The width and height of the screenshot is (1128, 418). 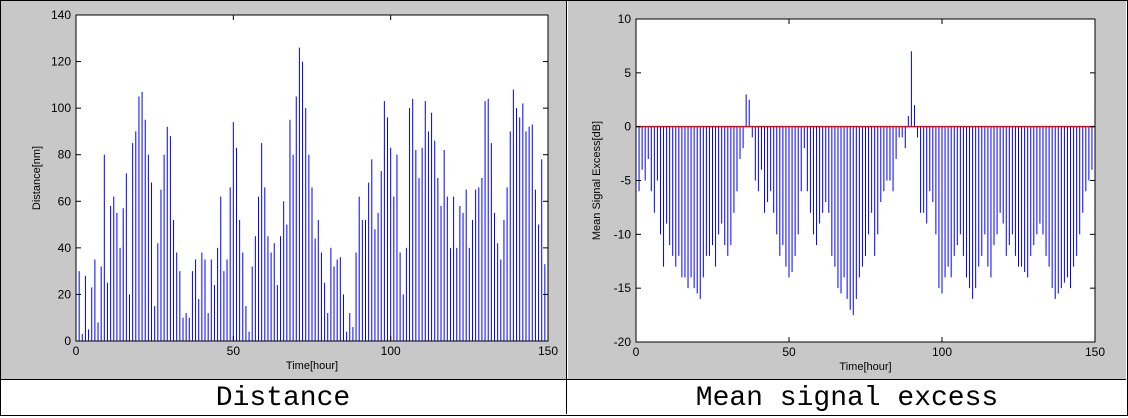 What do you see at coordinates (566, 207) in the screenshot?
I see `column-divider` at bounding box center [566, 207].